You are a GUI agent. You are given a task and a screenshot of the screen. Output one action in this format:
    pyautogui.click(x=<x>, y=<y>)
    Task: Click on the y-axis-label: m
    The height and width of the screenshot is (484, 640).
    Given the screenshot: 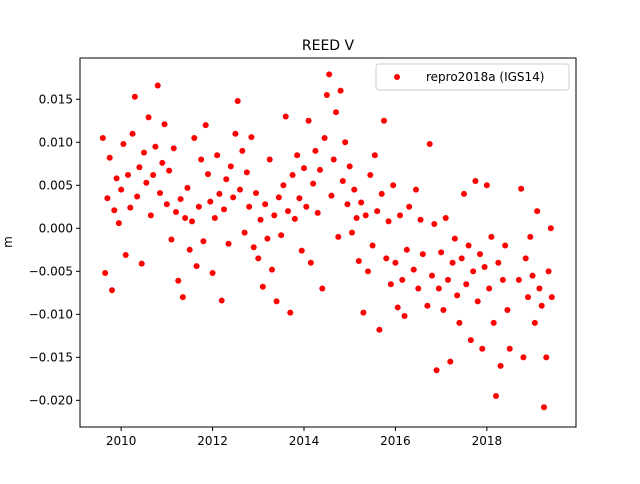 What is the action you would take?
    pyautogui.click(x=8, y=242)
    